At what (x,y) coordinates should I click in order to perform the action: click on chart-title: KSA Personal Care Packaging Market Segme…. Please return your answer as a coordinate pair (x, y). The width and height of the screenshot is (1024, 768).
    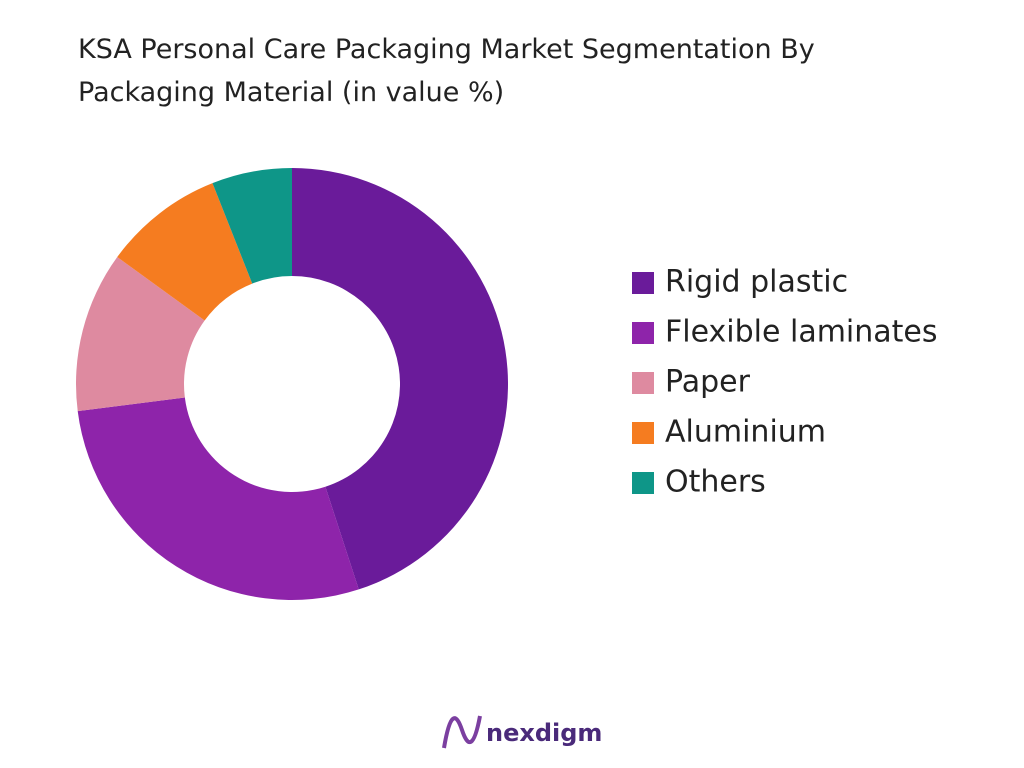
    Looking at the image, I should click on (446, 71).